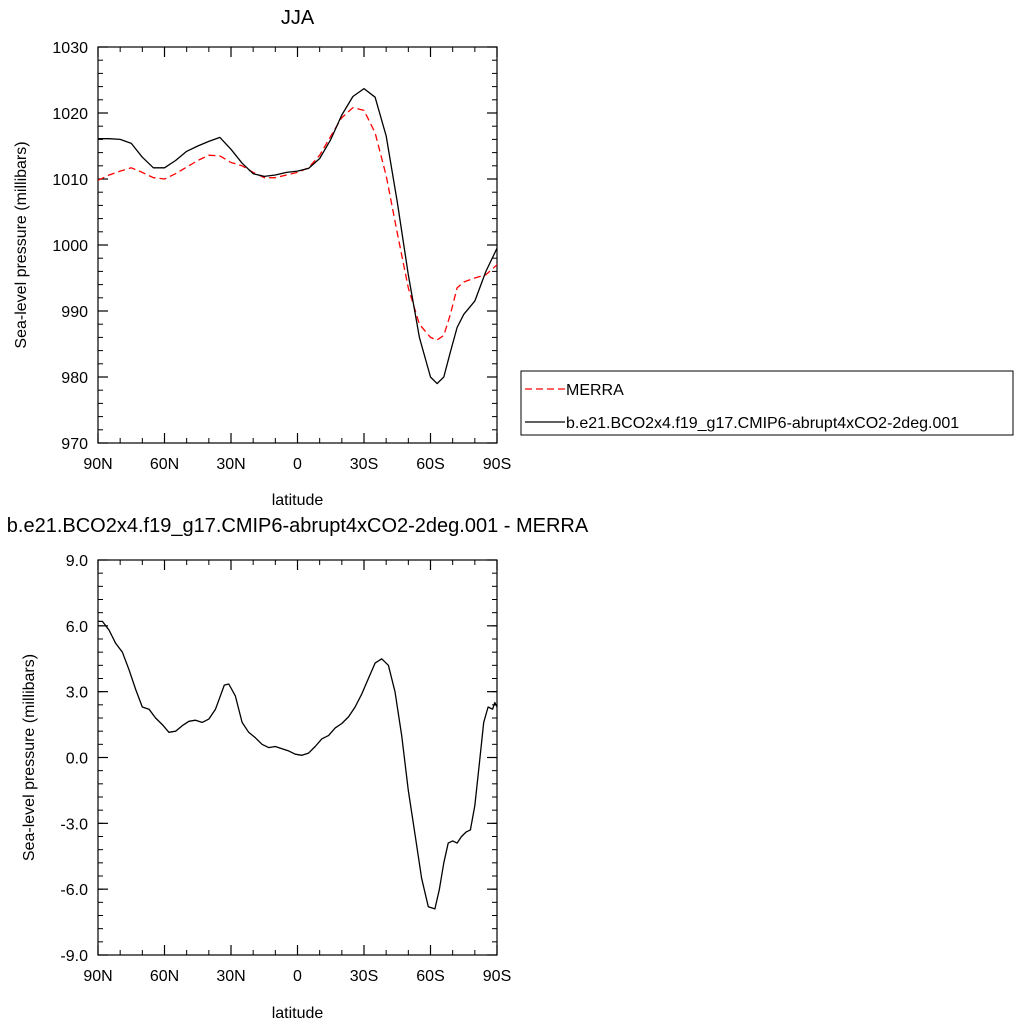 This screenshot has width=1024, height=1024. I want to click on y-tick-label: 0.0, so click(77, 759).